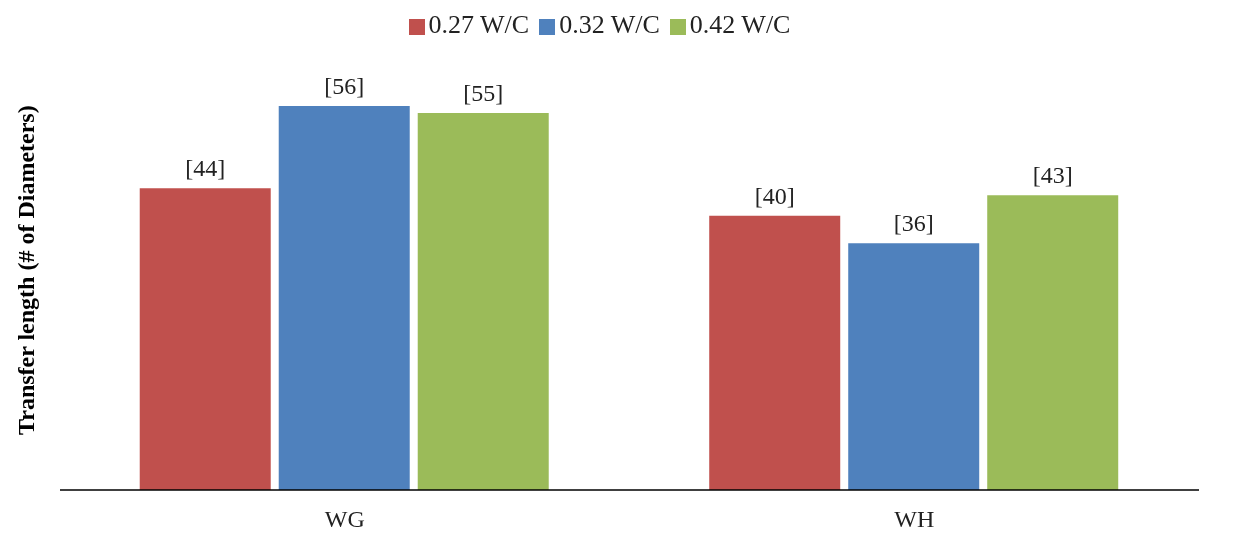 This screenshot has width=1239, height=550. Describe the element at coordinates (25, 270) in the screenshot. I see `y-axis-title: Transfer length (# of Diameters)` at that location.